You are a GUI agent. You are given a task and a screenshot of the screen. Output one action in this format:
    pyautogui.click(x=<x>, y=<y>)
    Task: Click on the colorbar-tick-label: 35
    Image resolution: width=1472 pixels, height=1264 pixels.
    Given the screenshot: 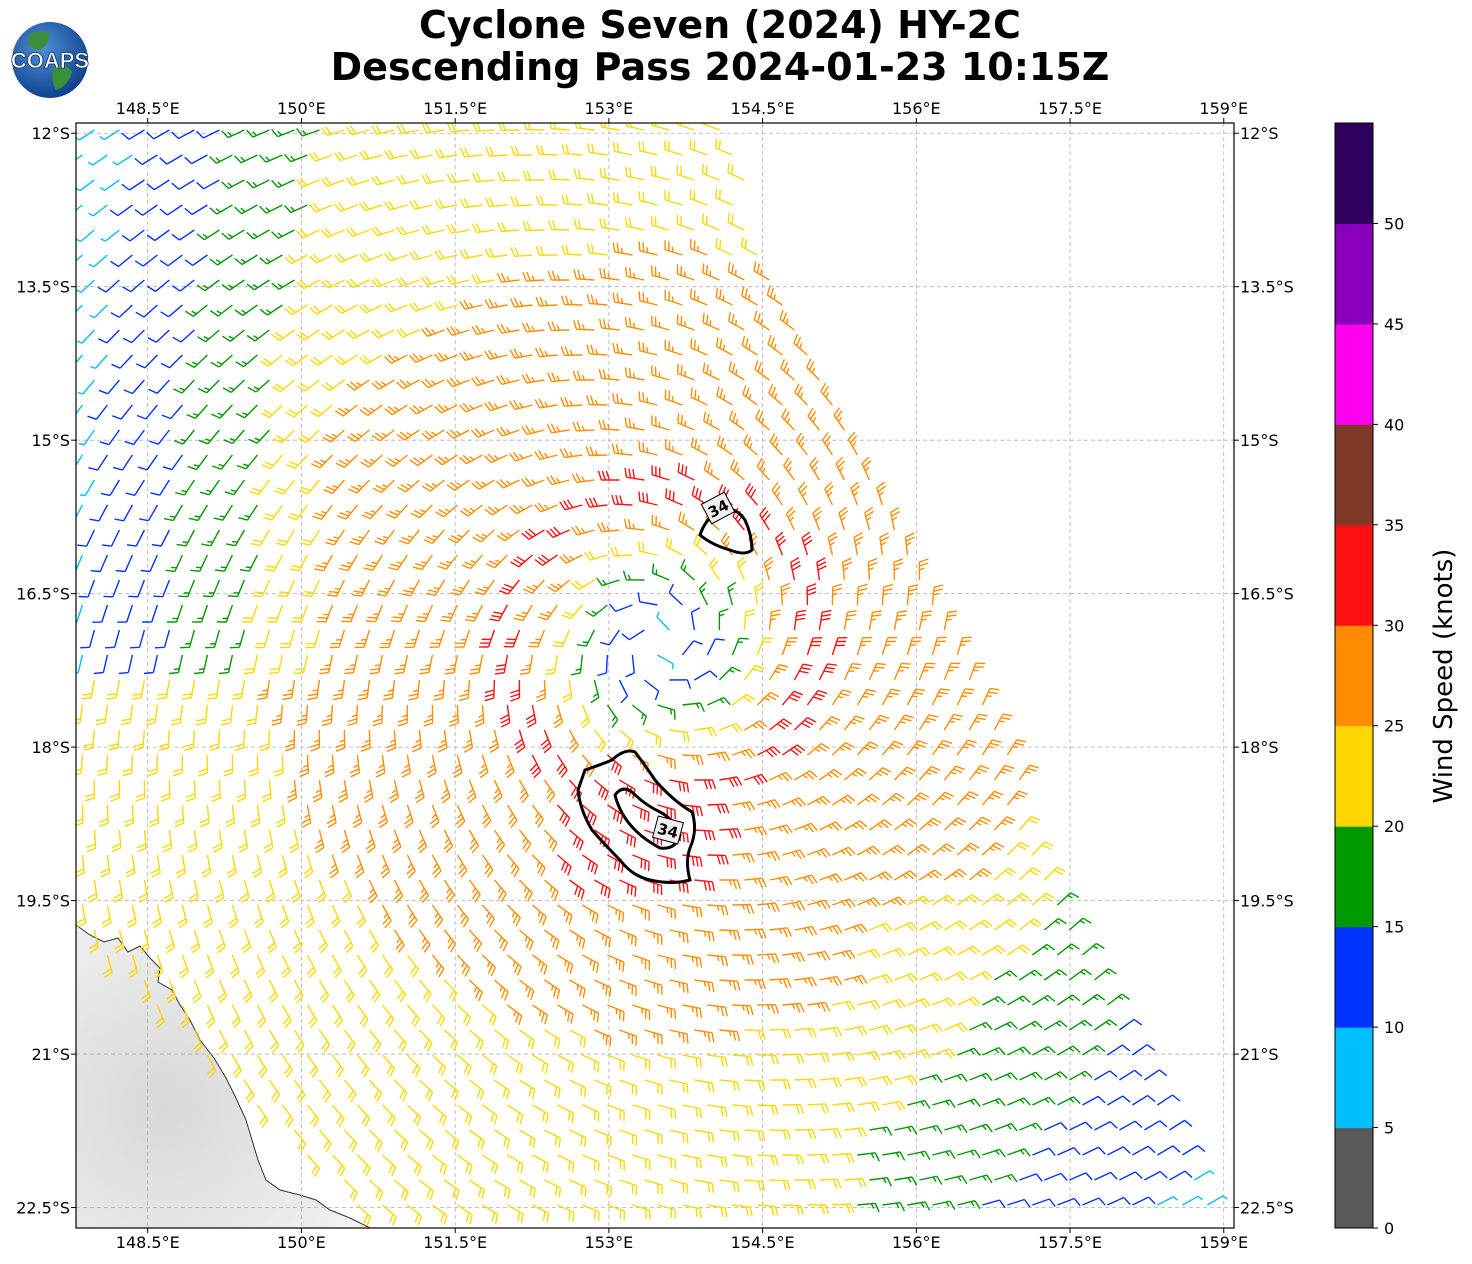 What is the action you would take?
    pyautogui.click(x=1394, y=525)
    